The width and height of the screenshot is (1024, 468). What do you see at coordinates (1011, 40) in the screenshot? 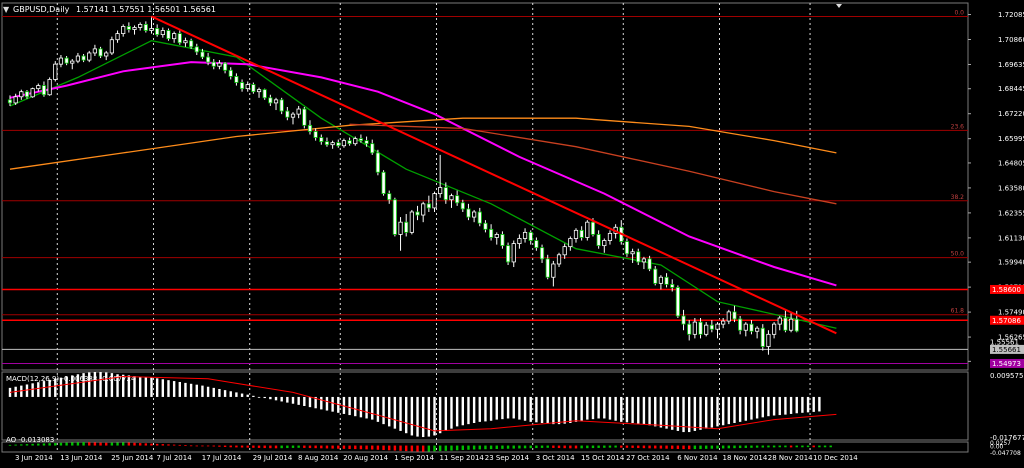
I see `y-tick-label: 1.70860` at bounding box center [1011, 40].